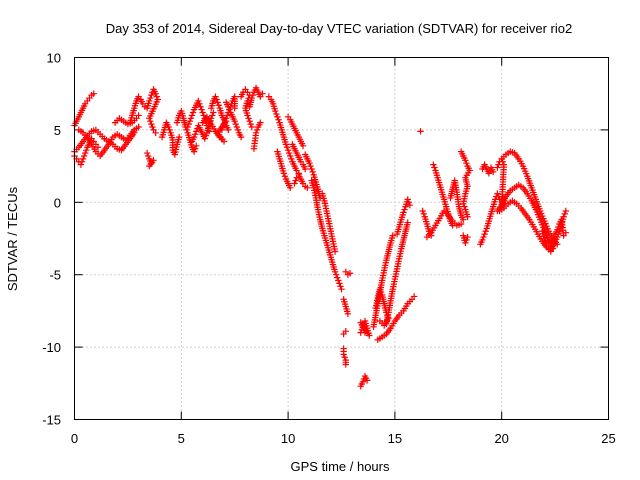 The width and height of the screenshot is (640, 480). I want to click on y-tick-label: 5, so click(57, 130).